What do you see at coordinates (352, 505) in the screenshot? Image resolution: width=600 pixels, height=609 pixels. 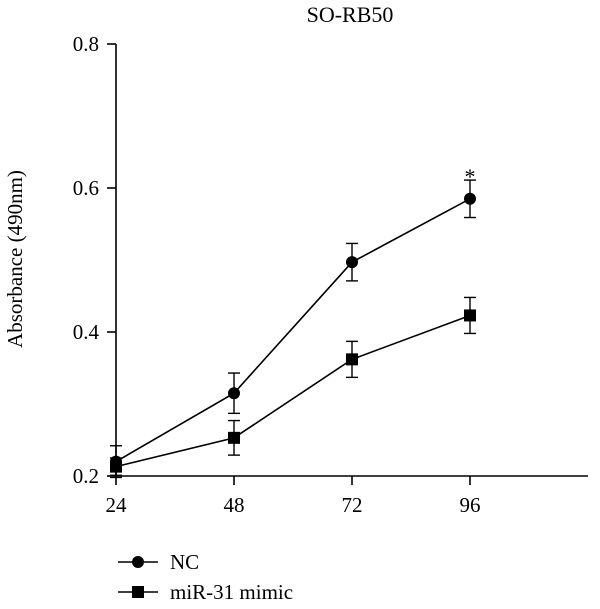 I see `x-tick-label: 72` at bounding box center [352, 505].